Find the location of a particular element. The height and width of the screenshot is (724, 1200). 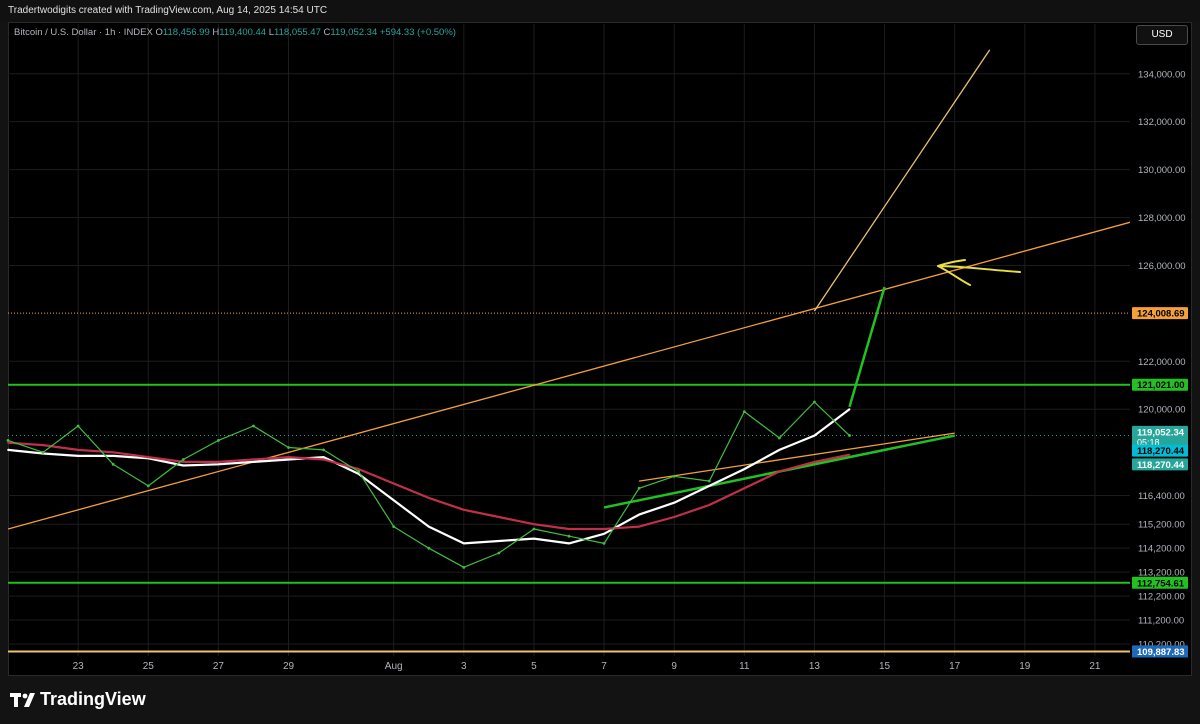

y-tick-label: 128,000.00 is located at coordinates (1162, 218).